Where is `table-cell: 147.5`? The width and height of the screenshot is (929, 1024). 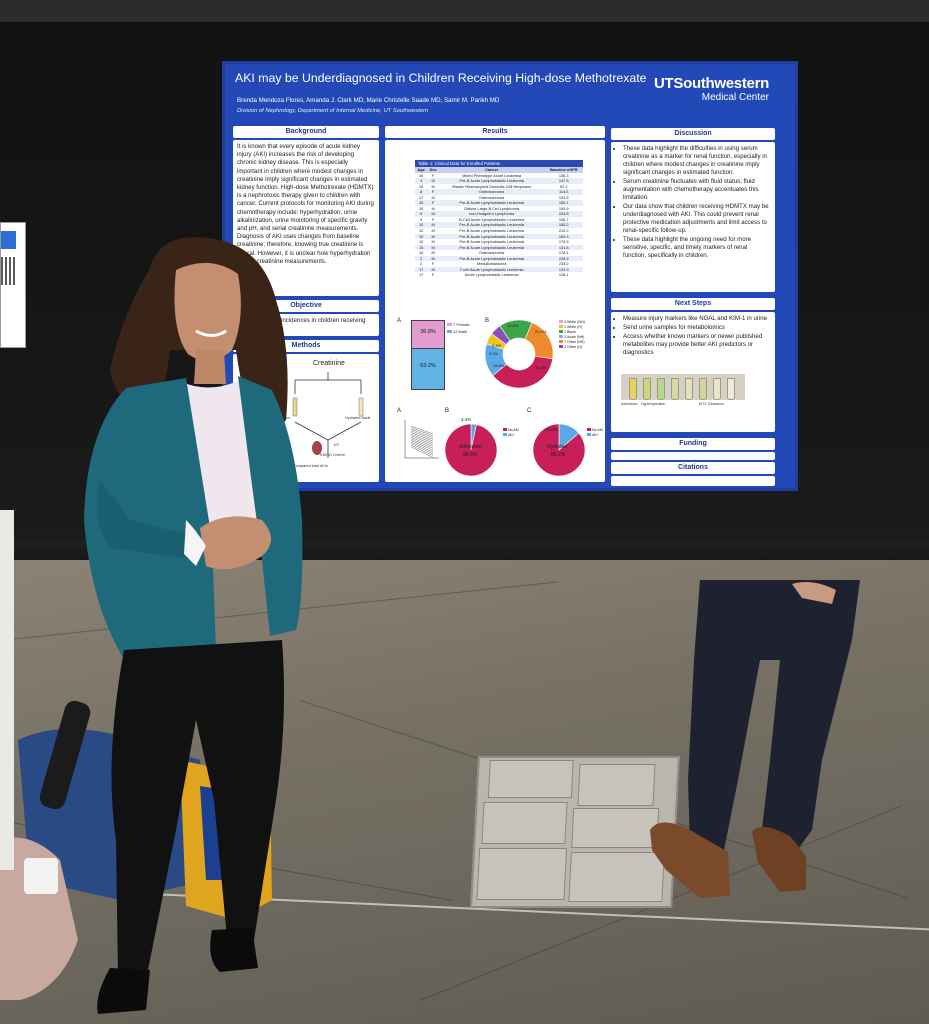 table-cell: 147.5 is located at coordinates (563, 181).